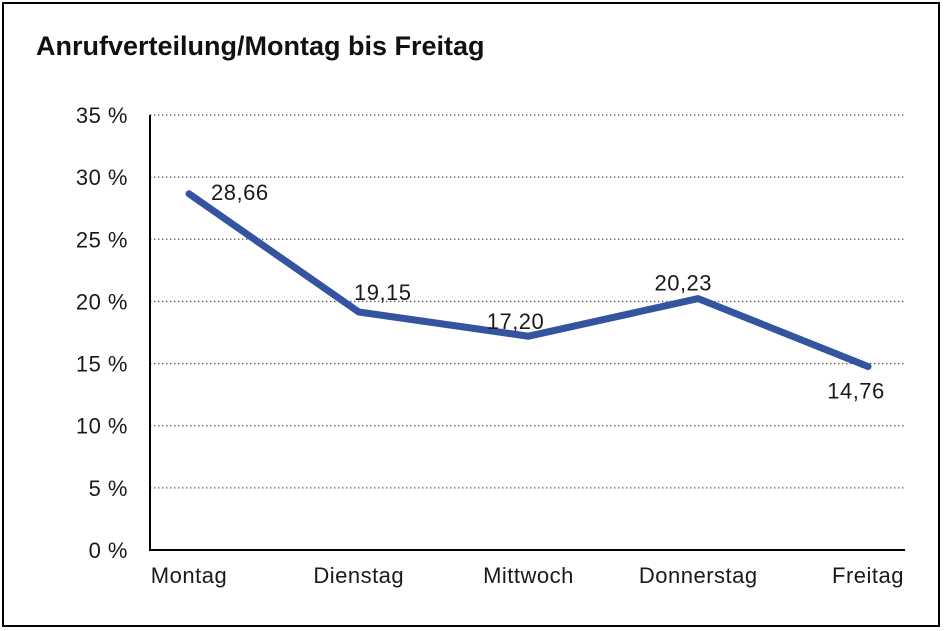 The height and width of the screenshot is (631, 945). I want to click on x-tick-label: Mittwoch, so click(528, 575).